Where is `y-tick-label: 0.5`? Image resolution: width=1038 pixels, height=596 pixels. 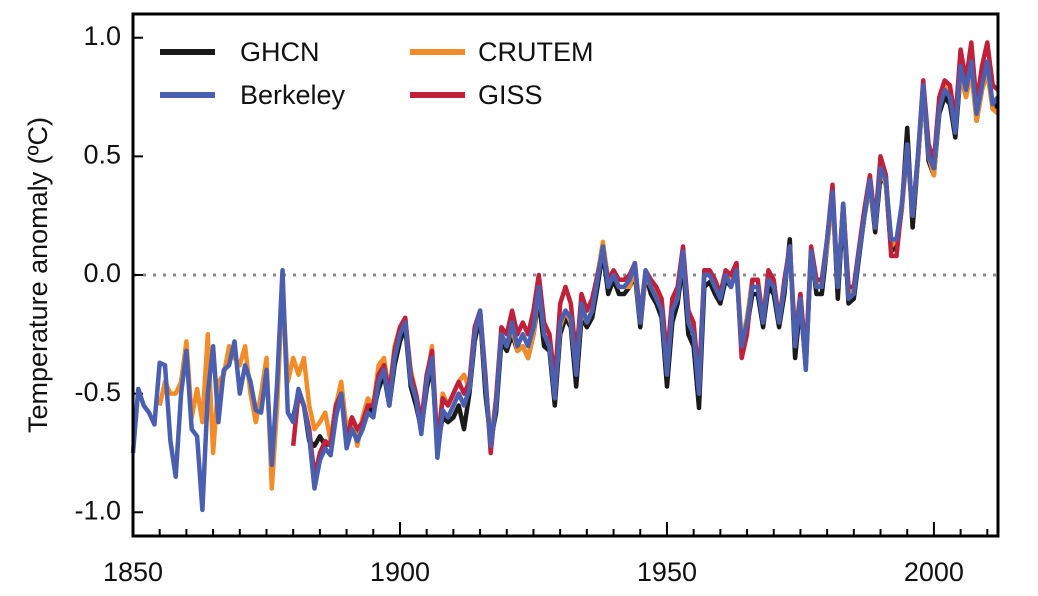 y-tick-label: 0.5 is located at coordinates (102, 154).